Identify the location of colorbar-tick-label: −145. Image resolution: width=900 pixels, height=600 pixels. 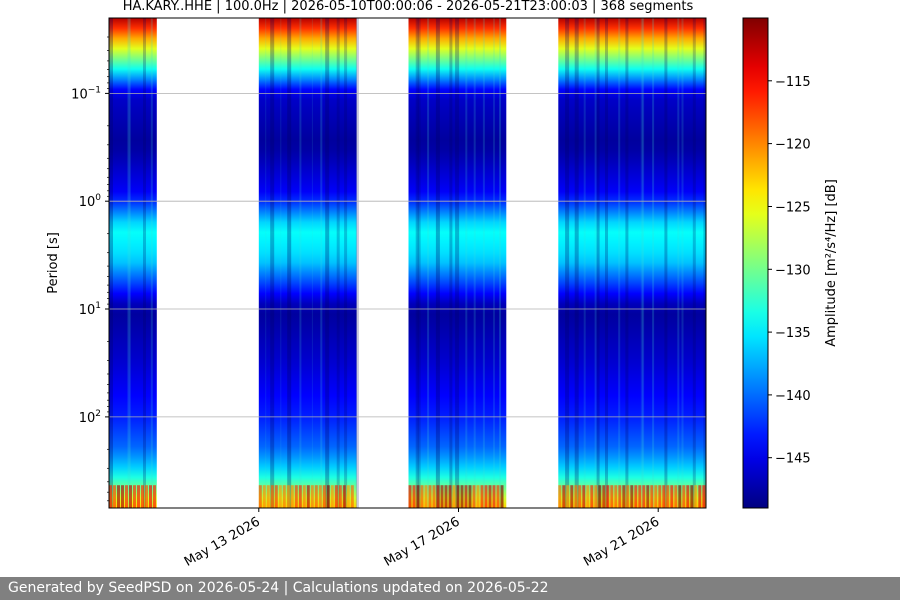
(793, 459).